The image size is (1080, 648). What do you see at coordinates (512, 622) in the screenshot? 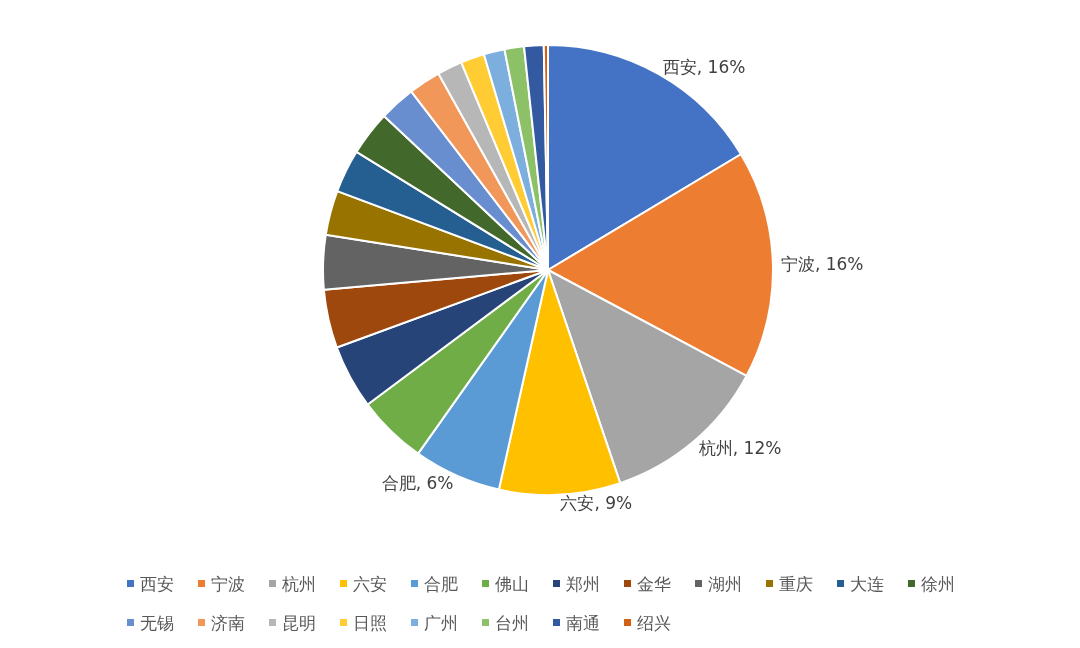
I see `legend-label: 台州` at bounding box center [512, 622].